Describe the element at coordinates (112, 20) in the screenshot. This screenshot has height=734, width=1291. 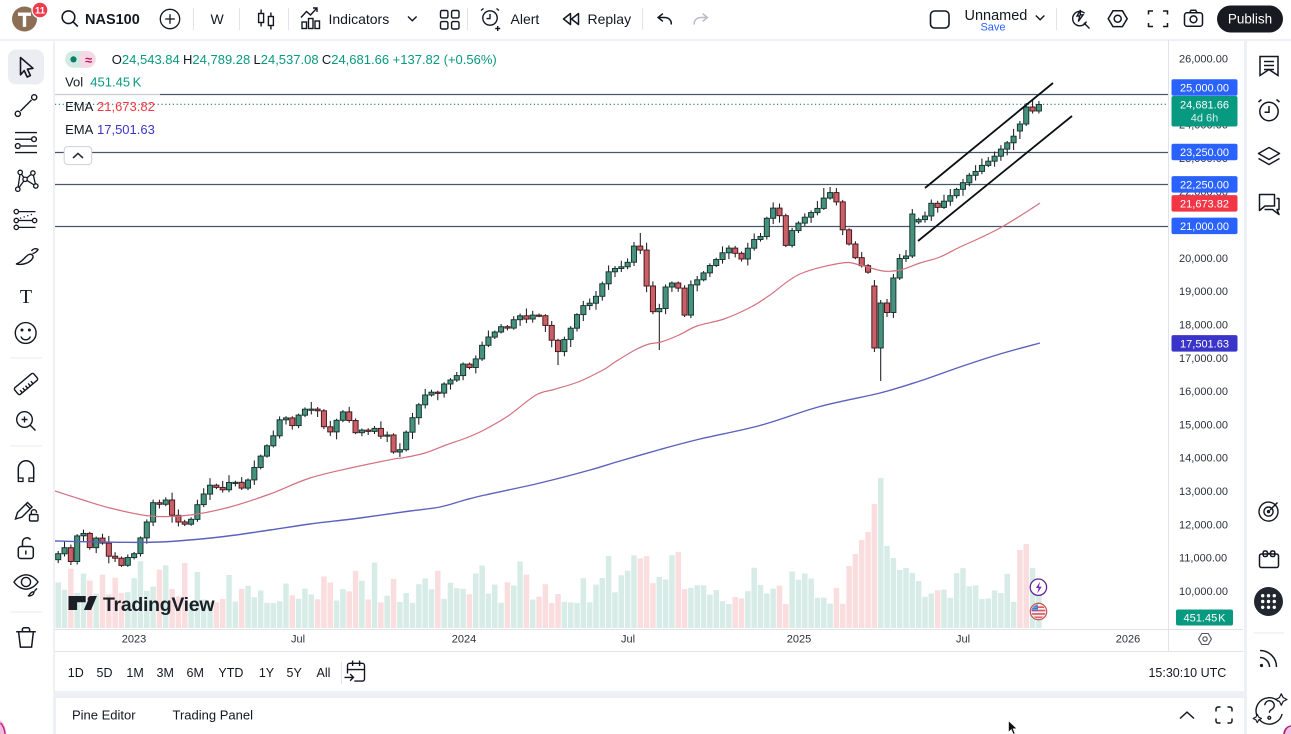
I see `svg-text: NAS100` at that location.